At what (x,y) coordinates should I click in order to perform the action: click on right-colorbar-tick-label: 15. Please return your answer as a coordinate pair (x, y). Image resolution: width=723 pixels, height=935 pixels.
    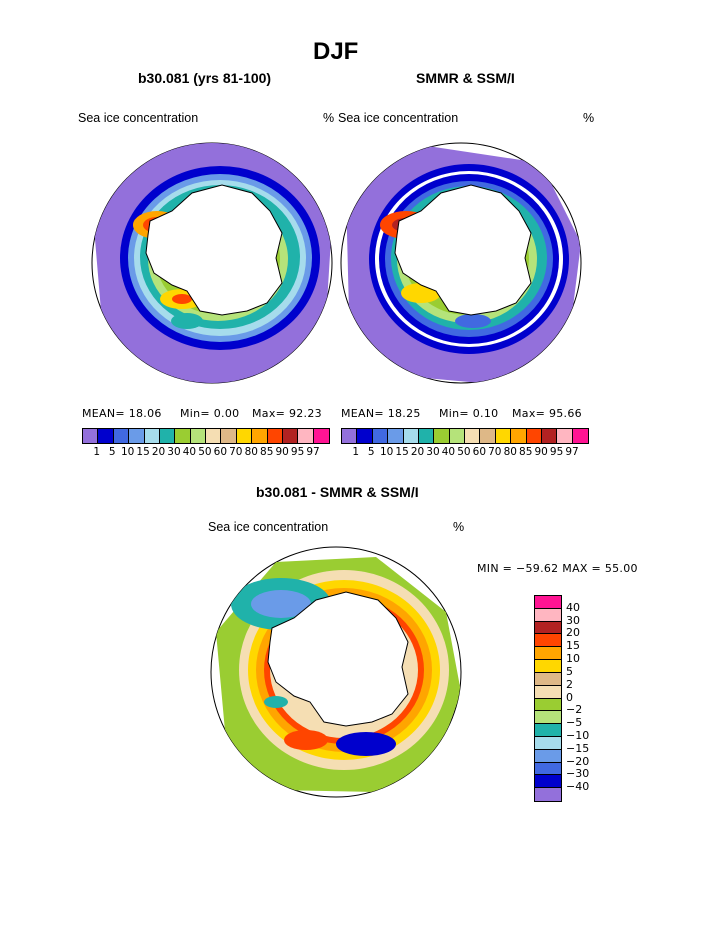
    Looking at the image, I should click on (402, 452).